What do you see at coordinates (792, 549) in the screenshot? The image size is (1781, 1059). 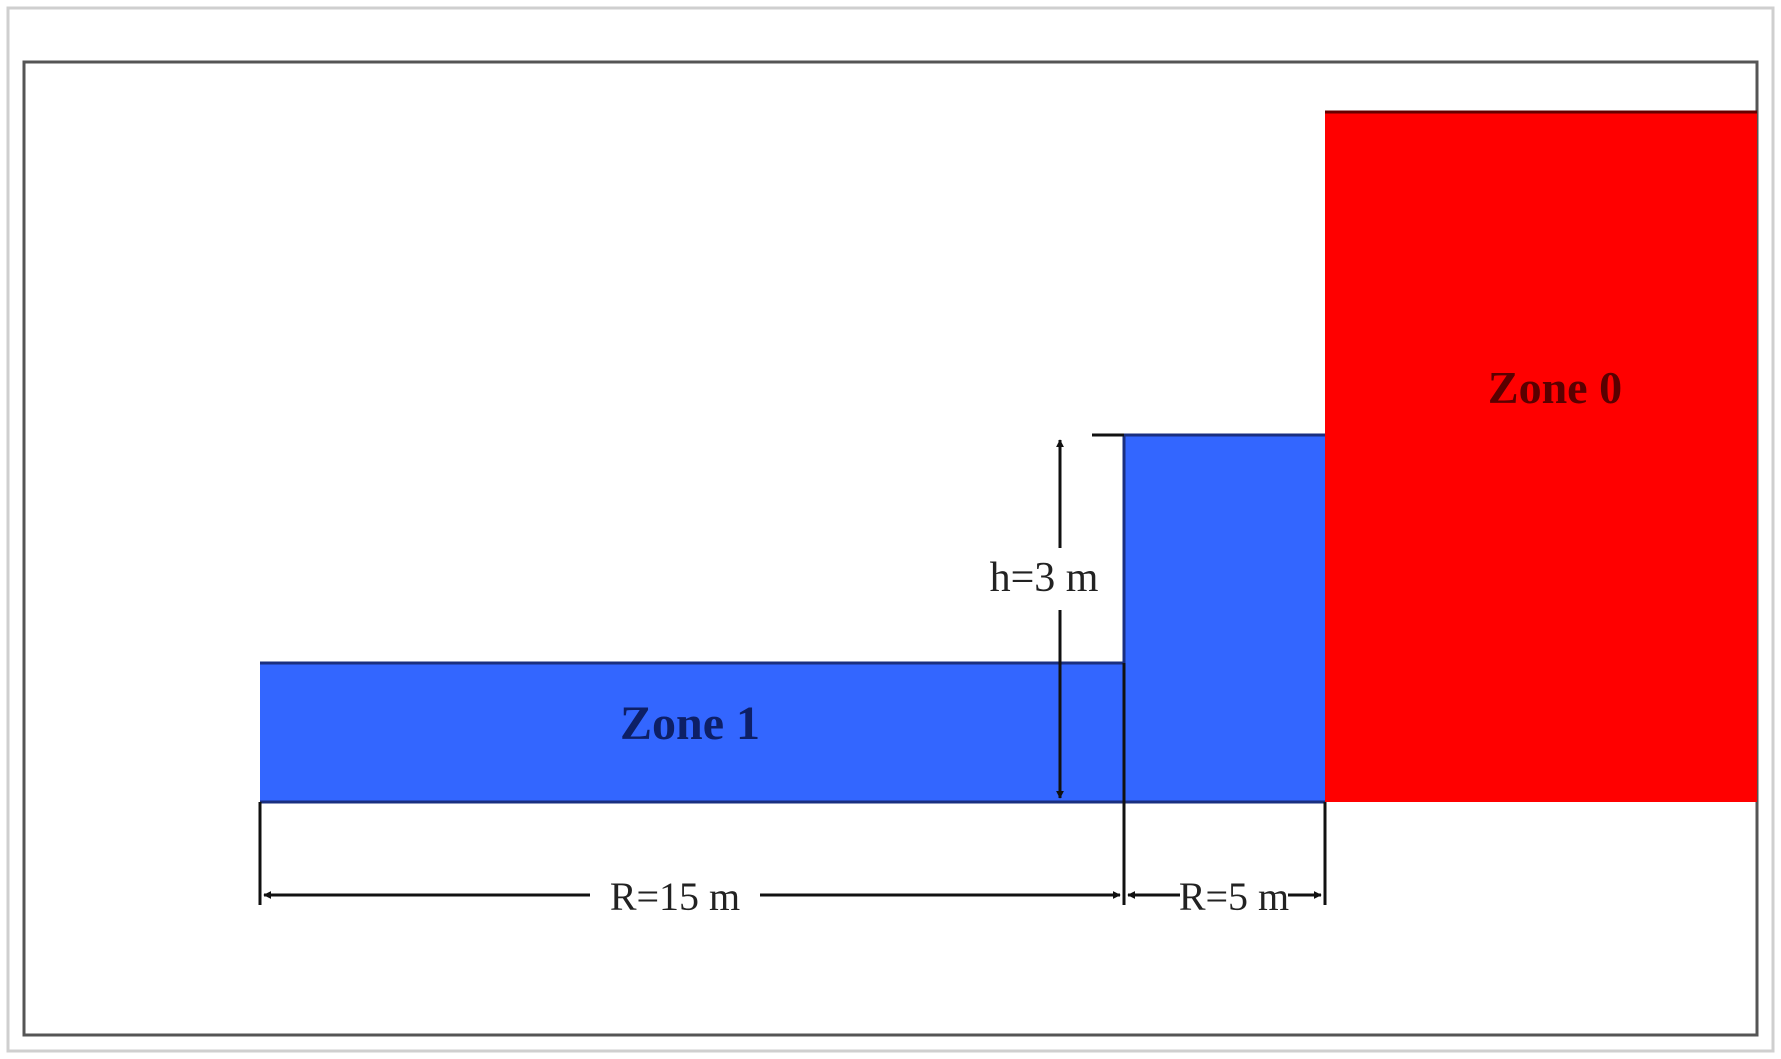 I see `zone-1-outline` at bounding box center [792, 549].